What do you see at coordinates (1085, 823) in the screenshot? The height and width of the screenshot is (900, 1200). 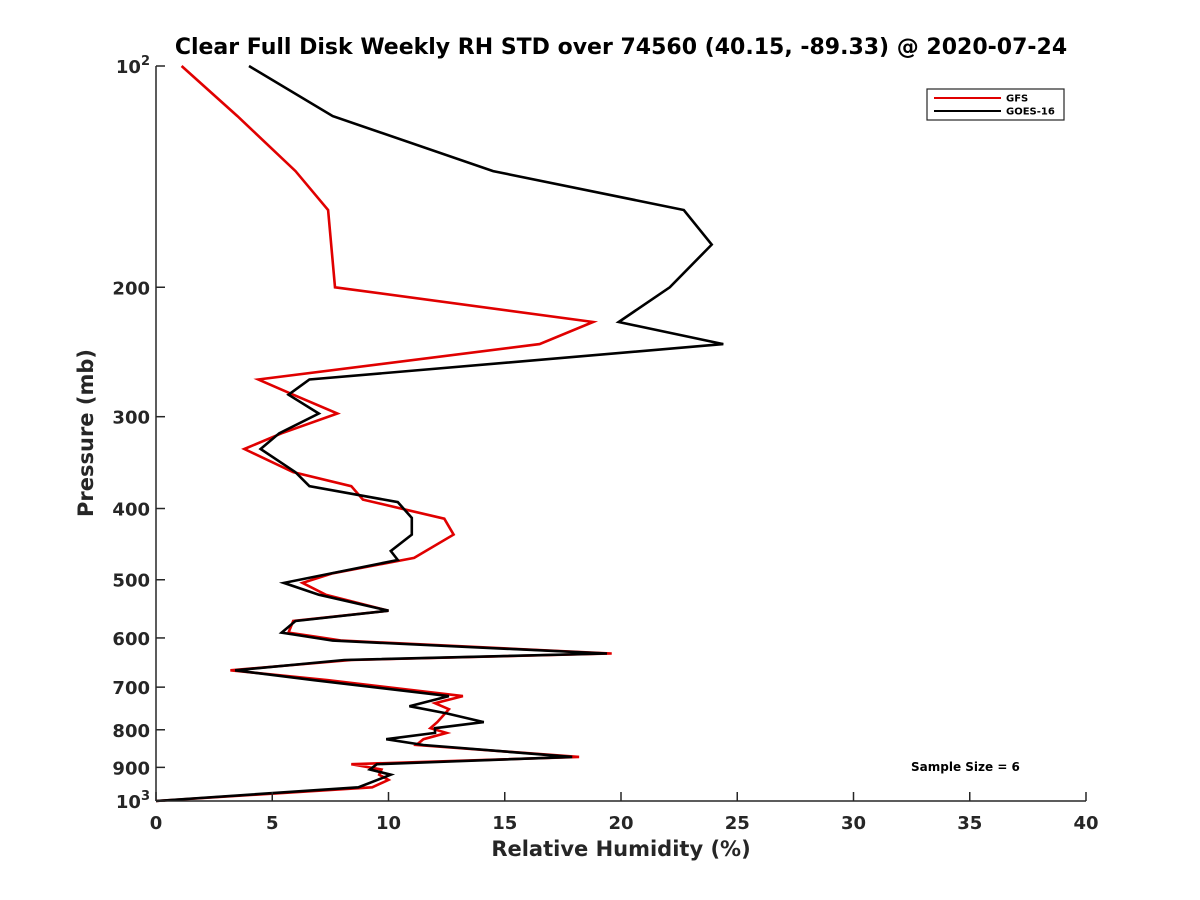 I see `x-tick-label: 40` at bounding box center [1085, 823].